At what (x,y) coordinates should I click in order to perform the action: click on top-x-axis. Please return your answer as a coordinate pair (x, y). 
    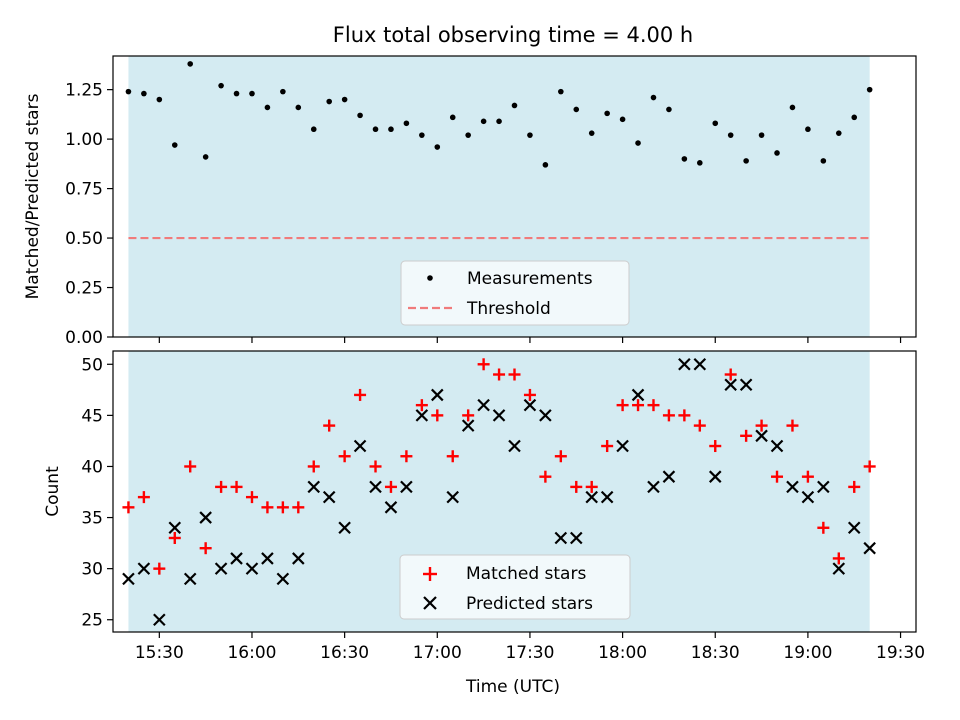
    Looking at the image, I should click on (530, 340).